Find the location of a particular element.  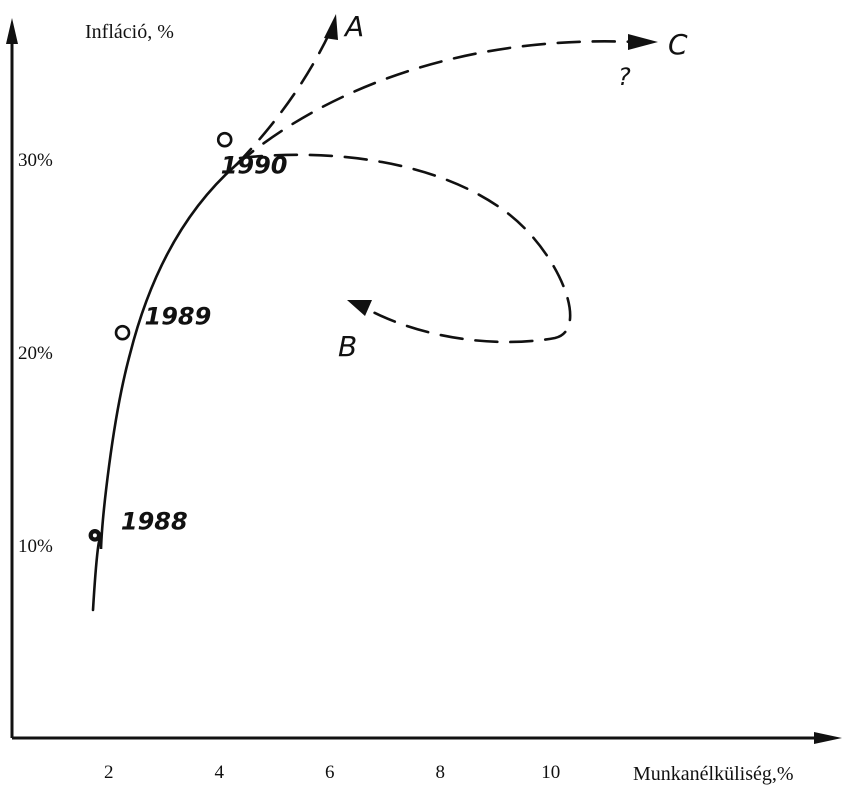

year-label: 1990 is located at coordinates (254, 166).